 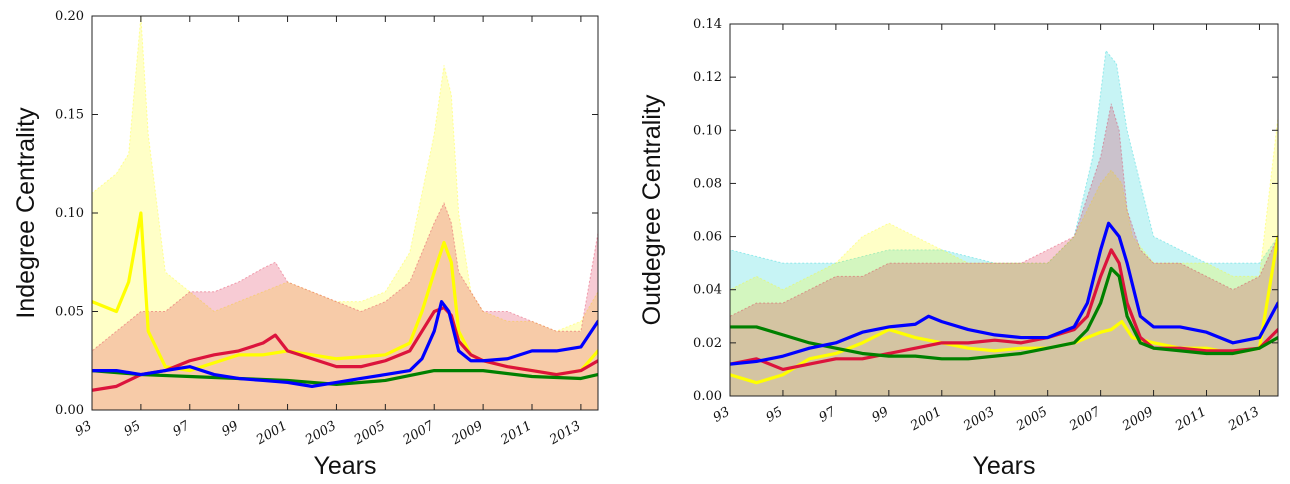 I want to click on y-tick-label: 0.12, so click(x=707, y=77).